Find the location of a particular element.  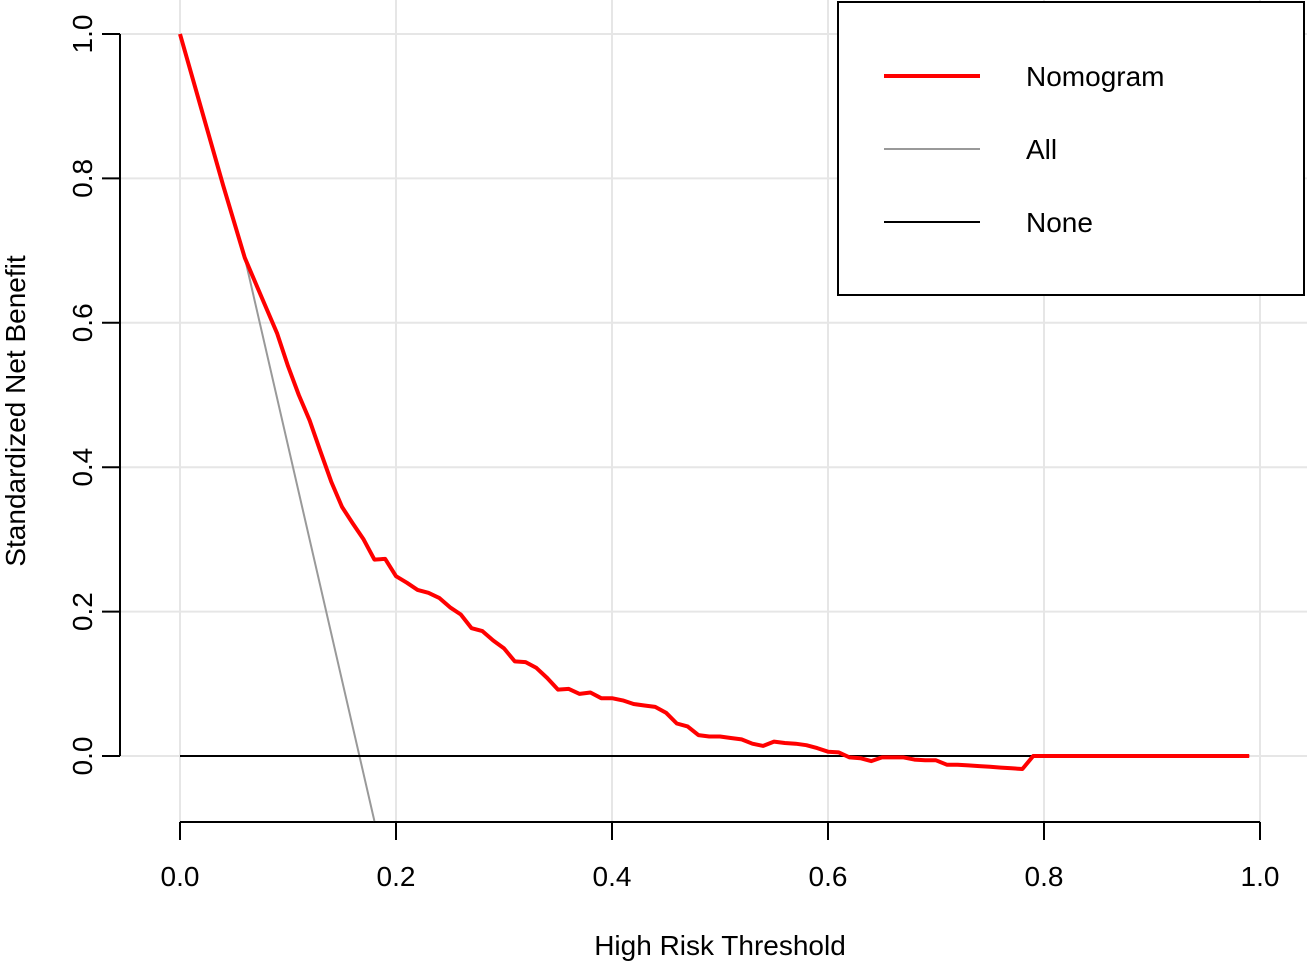

x-tick-label-3: 0.6 is located at coordinates (828, 876).